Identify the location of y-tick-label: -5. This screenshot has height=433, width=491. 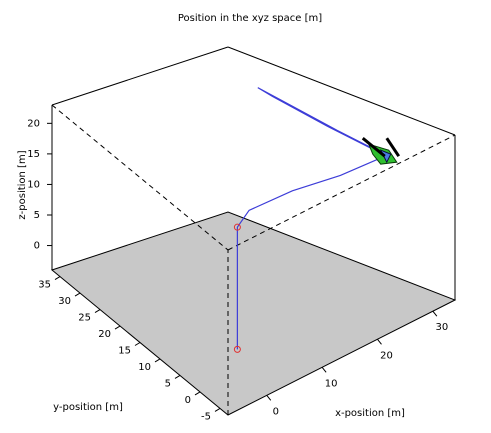
(206, 416).